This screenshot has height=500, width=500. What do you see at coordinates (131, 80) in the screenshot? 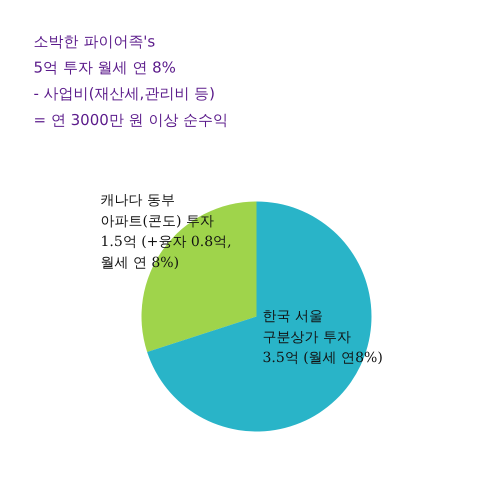
I see `chart-title: 소박한 파이어족's 5억 투자 월세 연 8% - 사업비(재산세,관리비 등) = 연 3000만 원 이상 순수익` at bounding box center [131, 80].